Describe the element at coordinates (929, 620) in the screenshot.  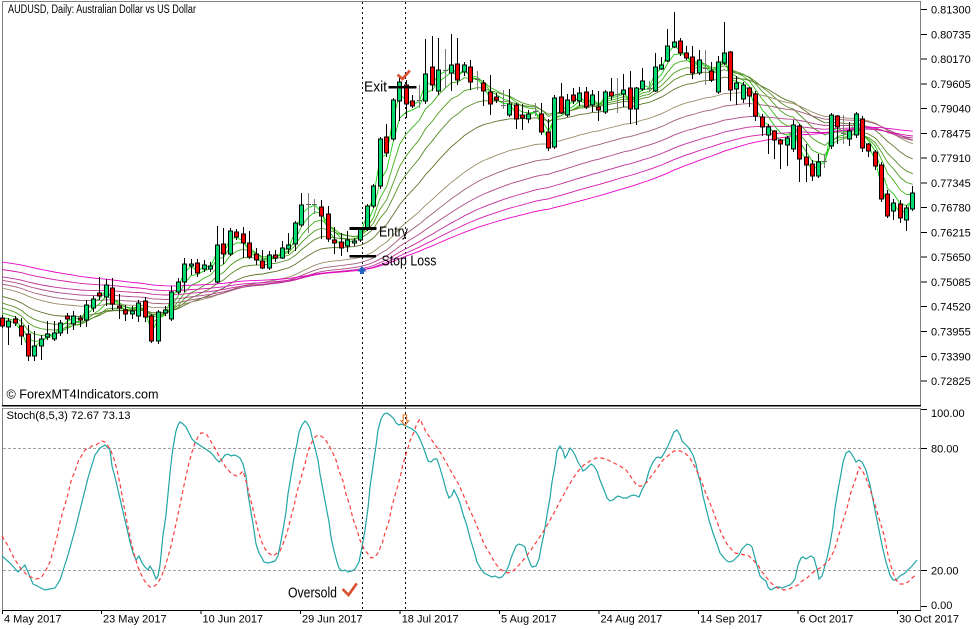
I see `svg-text: 30 Oct 2017` at that location.